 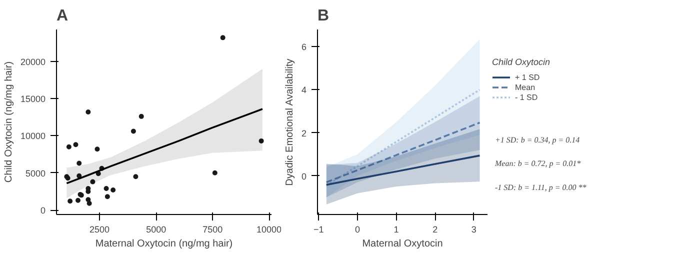 I want to click on legend-label: - 1 SD, so click(x=526, y=97).